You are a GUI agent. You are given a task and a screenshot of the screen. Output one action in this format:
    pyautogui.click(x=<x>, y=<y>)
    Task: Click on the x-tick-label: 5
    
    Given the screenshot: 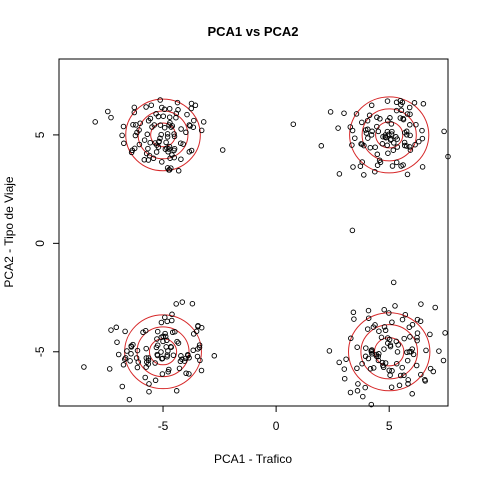 What is the action you would take?
    pyautogui.click(x=389, y=426)
    